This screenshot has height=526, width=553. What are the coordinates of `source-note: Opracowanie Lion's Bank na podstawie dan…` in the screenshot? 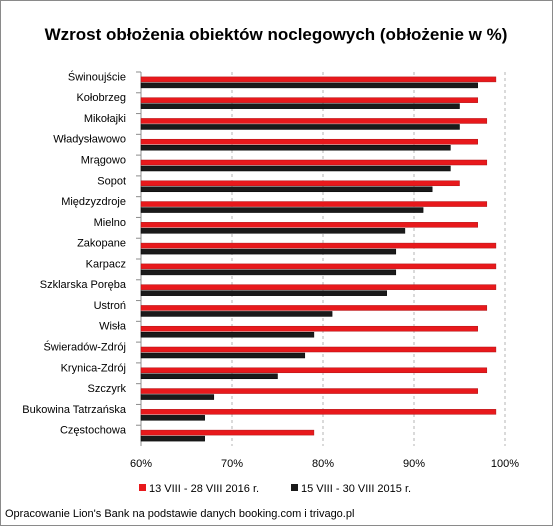 It's located at (179, 514).